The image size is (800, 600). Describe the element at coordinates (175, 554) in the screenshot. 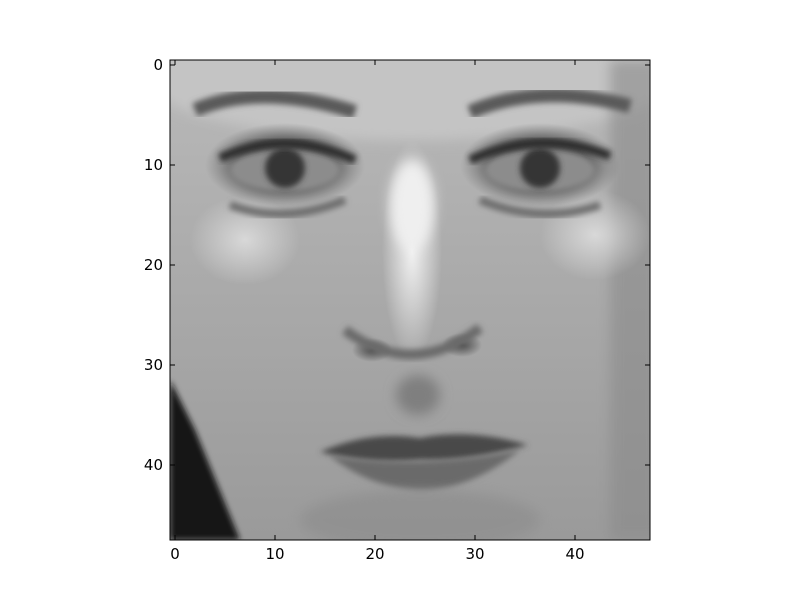

I see `x-tick-label: 0` at that location.